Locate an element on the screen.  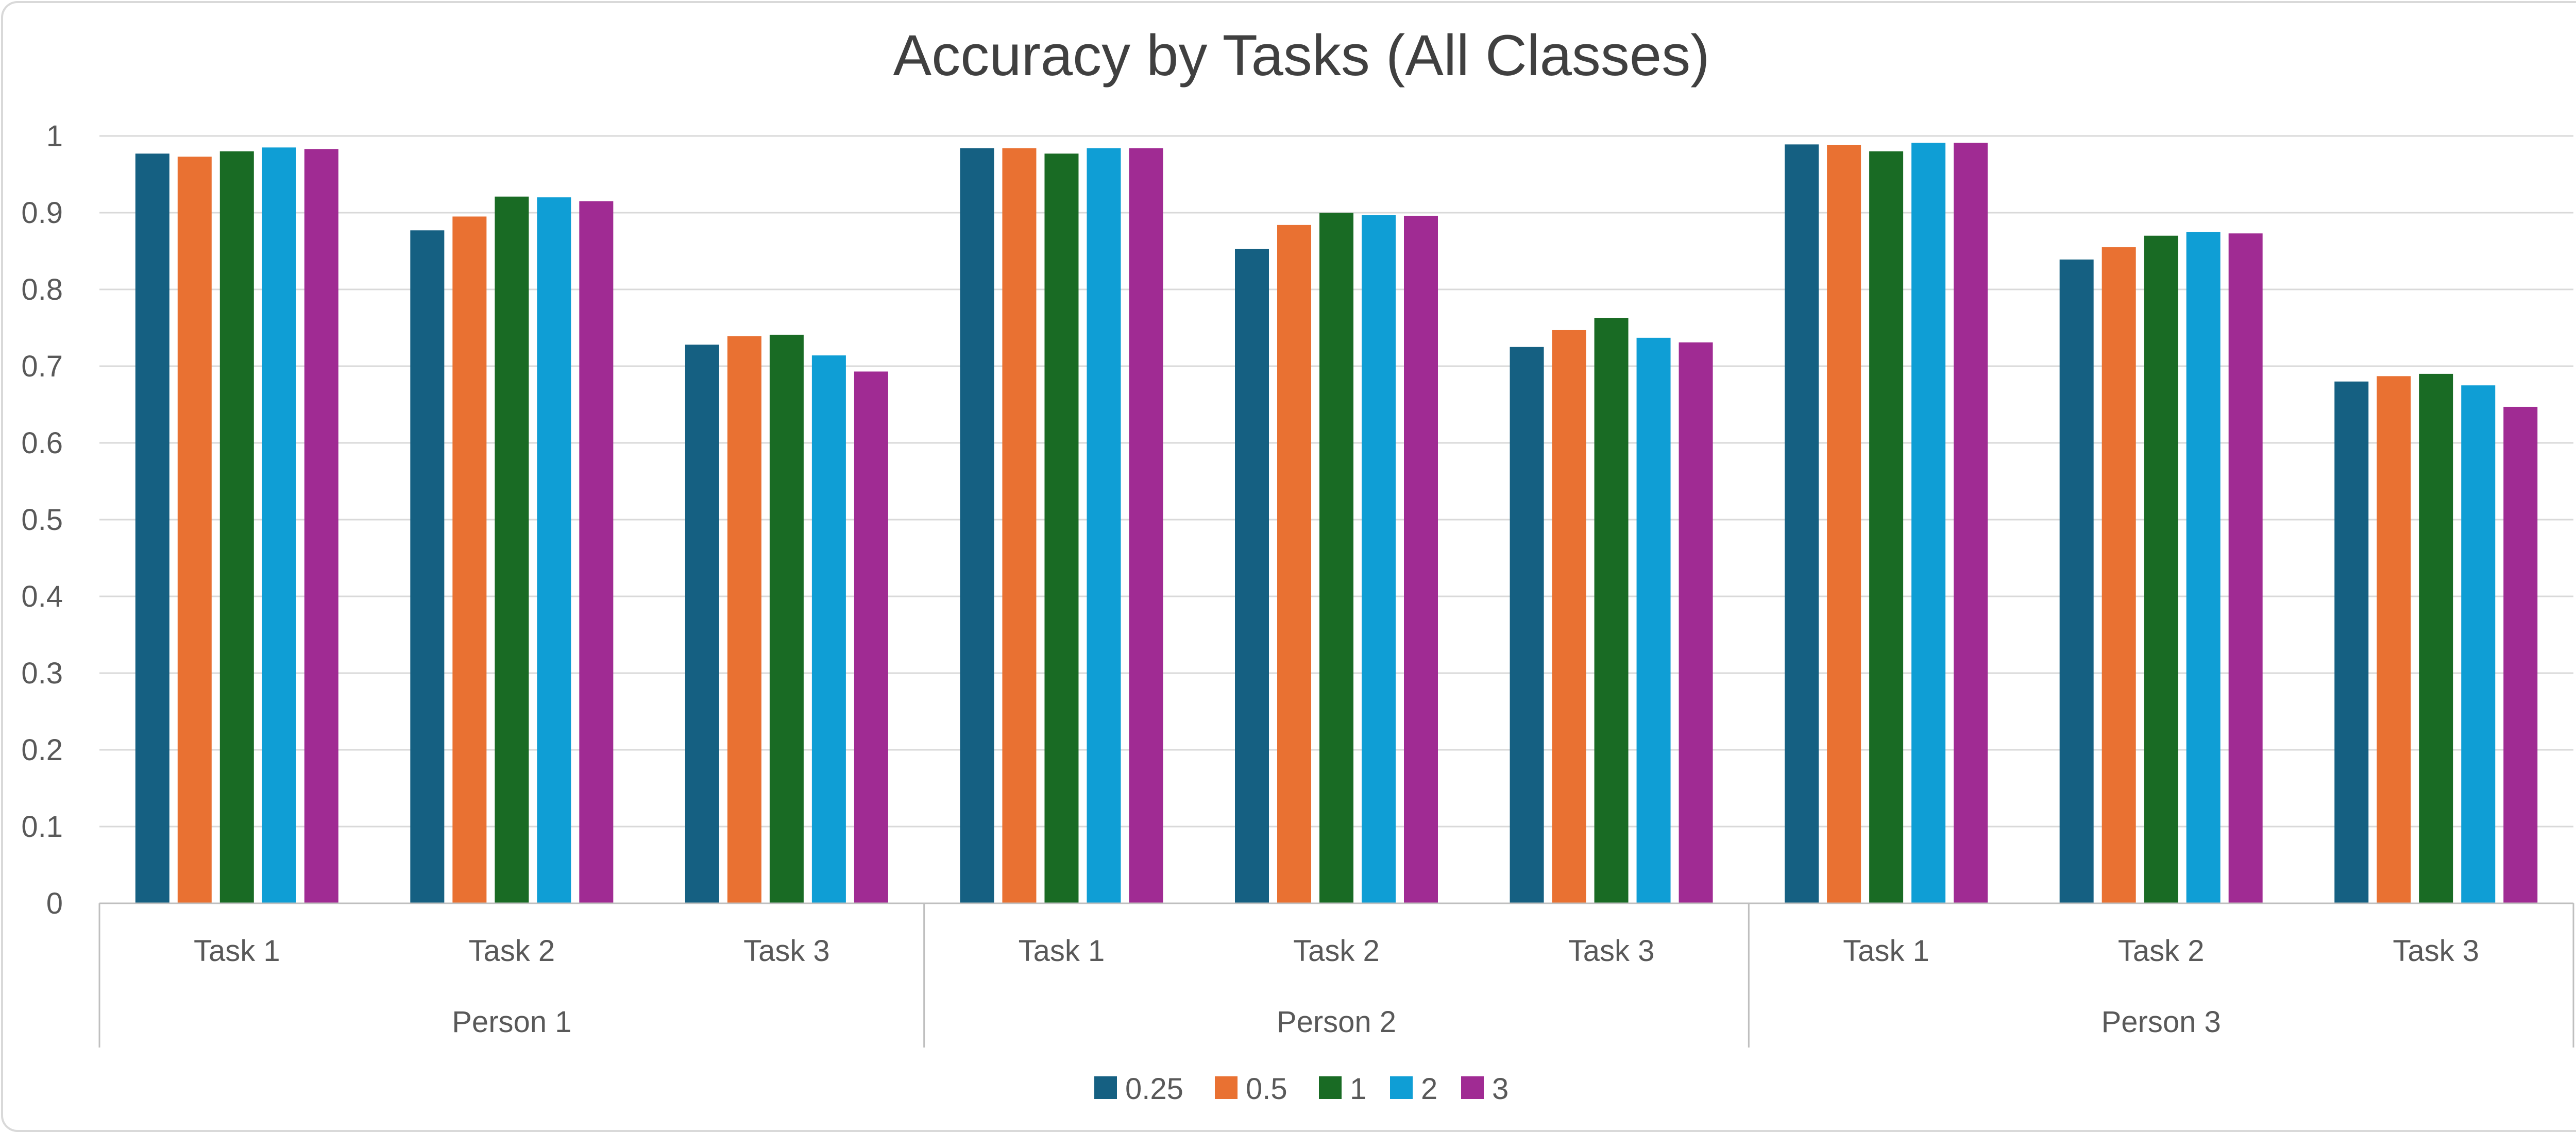
bar-series-0.5-cat-4 is located at coordinates (1019, 526).